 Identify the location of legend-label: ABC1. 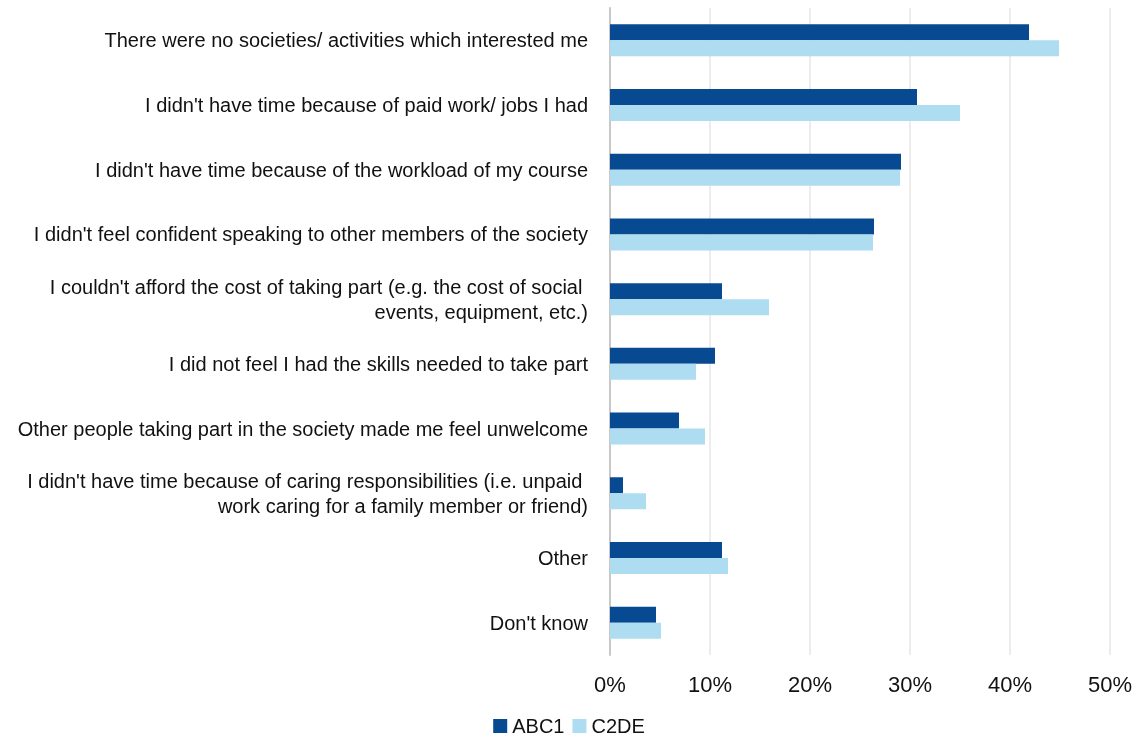
(538, 726).